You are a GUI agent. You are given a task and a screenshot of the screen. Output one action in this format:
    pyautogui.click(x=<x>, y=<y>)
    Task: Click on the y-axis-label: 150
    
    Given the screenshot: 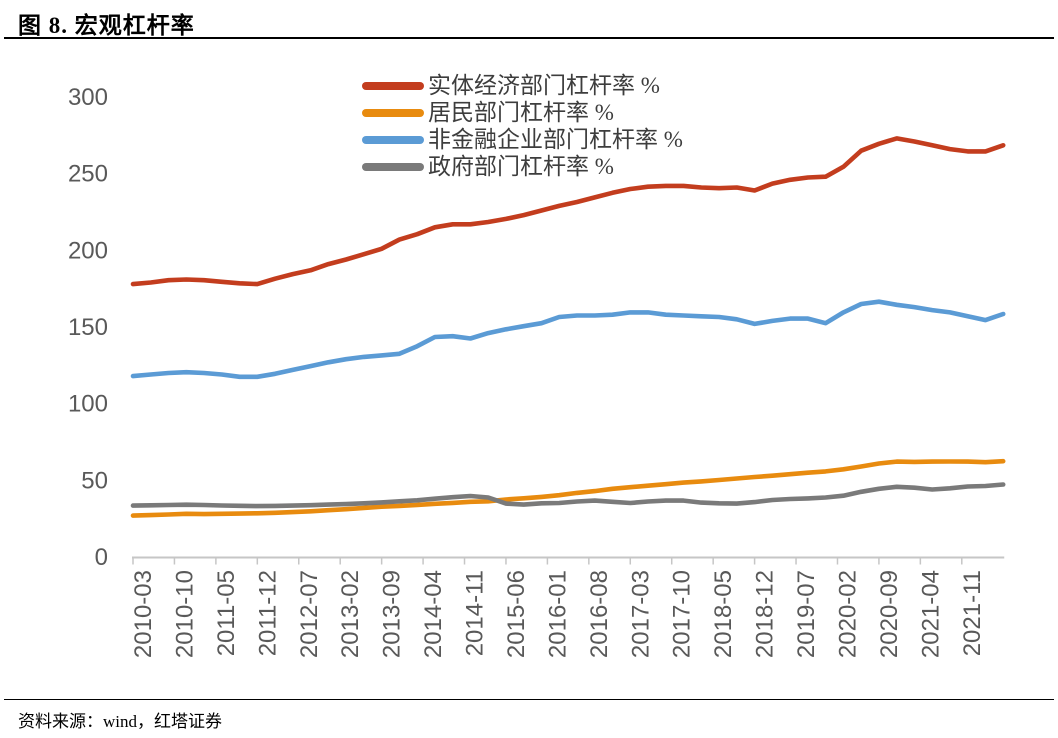 What is the action you would take?
    pyautogui.click(x=88, y=327)
    